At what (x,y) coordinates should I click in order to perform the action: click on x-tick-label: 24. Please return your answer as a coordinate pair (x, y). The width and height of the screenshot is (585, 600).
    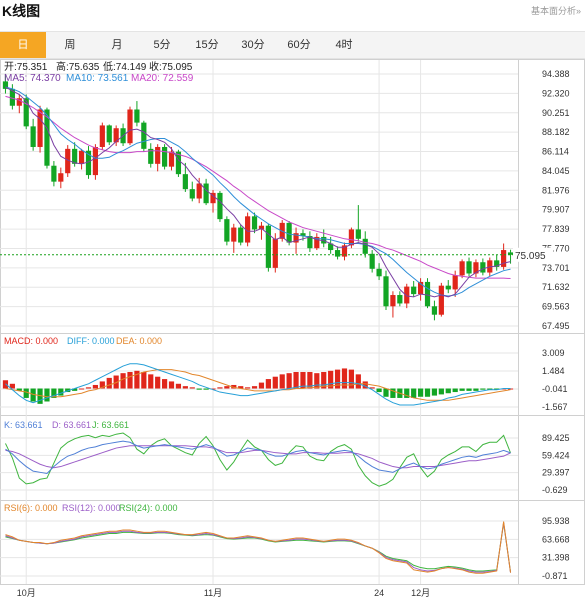
    Looking at the image, I should click on (379, 593).